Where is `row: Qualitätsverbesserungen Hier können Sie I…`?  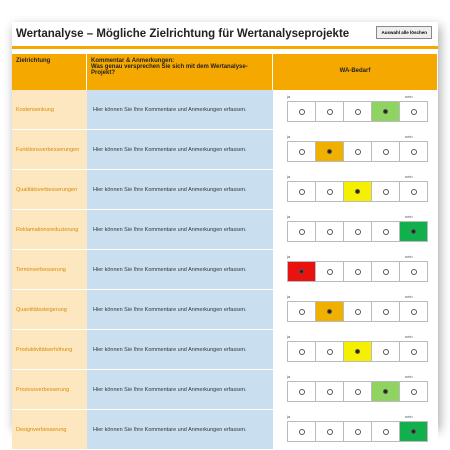 row: Qualitätsverbesserungen Hier können Sie I… is located at coordinates (225, 190).